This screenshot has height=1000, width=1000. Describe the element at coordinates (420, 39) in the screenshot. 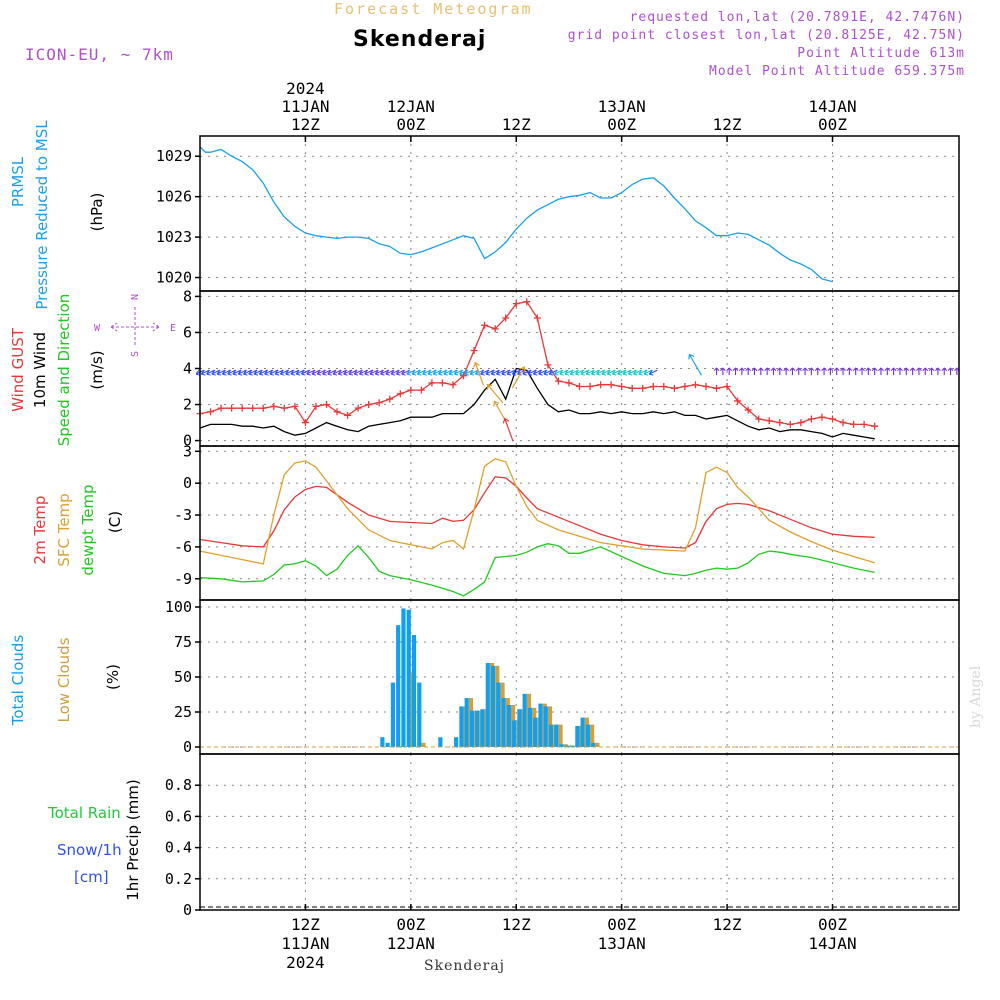

I see `location-name: Skenderaj` at that location.